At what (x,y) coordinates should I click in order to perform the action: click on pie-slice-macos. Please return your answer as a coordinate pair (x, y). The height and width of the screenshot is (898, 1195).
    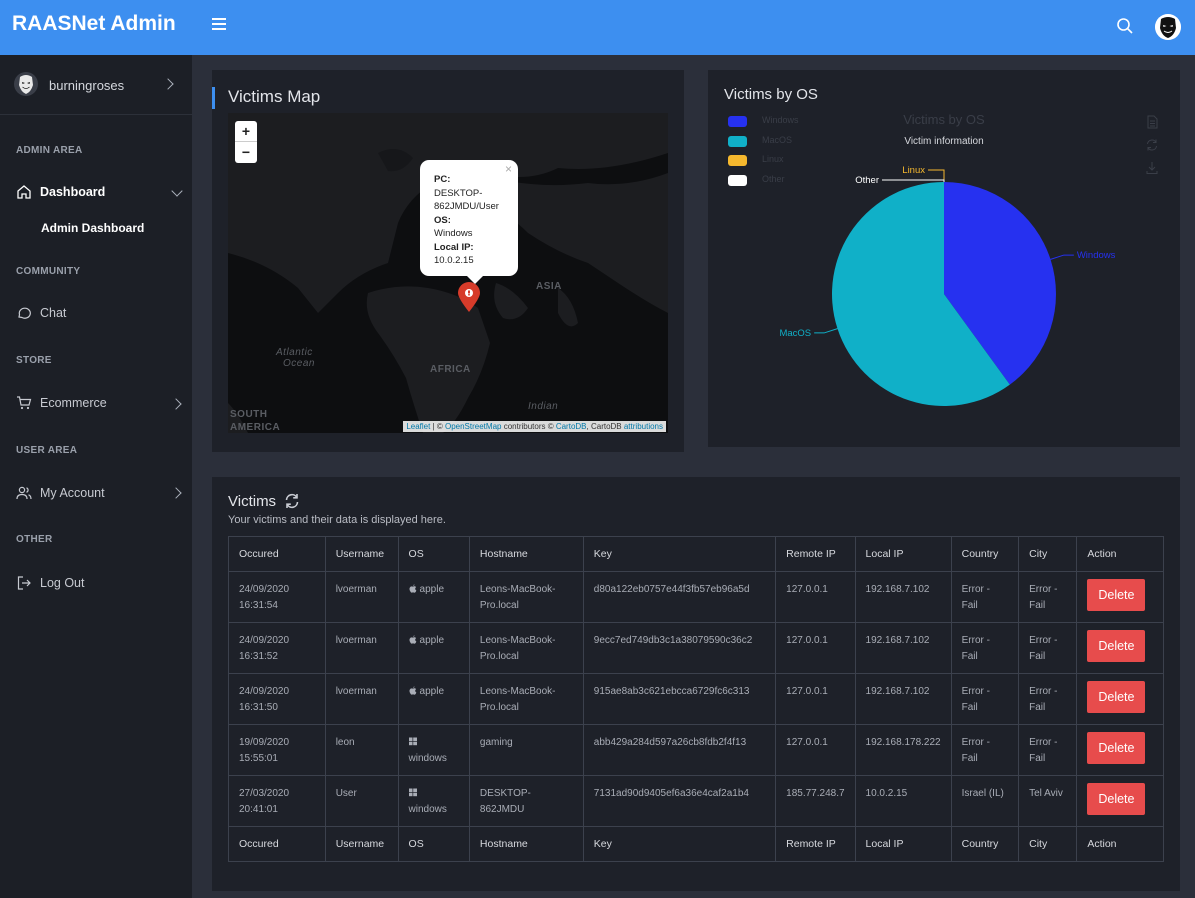
    Looking at the image, I should click on (920, 294).